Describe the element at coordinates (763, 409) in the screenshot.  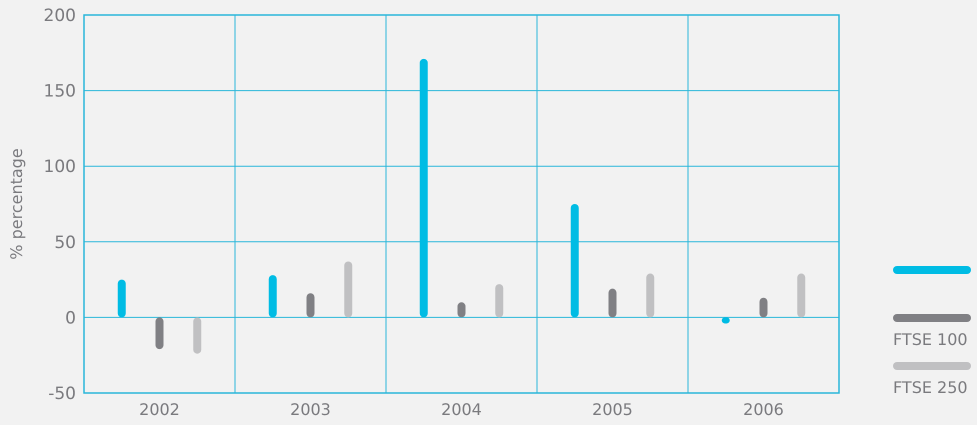
I see `x-tick-label: 2006` at that location.